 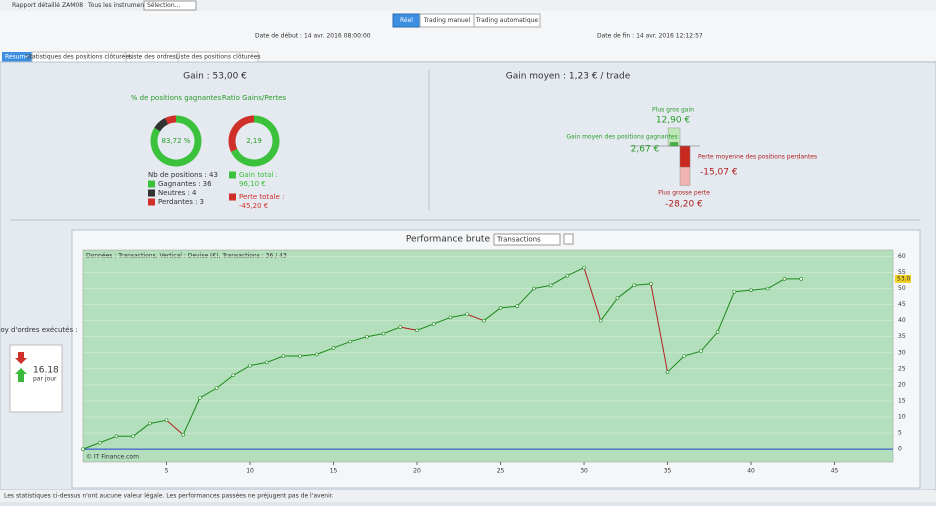 What do you see at coordinates (207, 184) in the screenshot?
I see `legend-value: 36` at bounding box center [207, 184].